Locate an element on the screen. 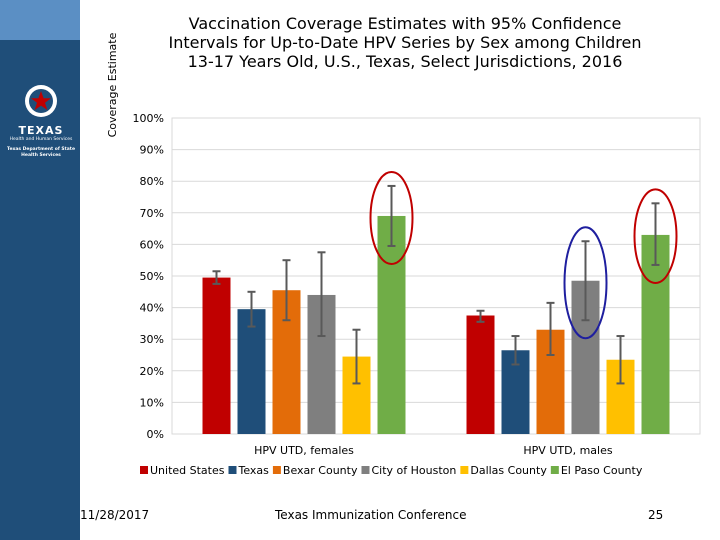  y-tick-label: 60% is located at coordinates (152, 244).